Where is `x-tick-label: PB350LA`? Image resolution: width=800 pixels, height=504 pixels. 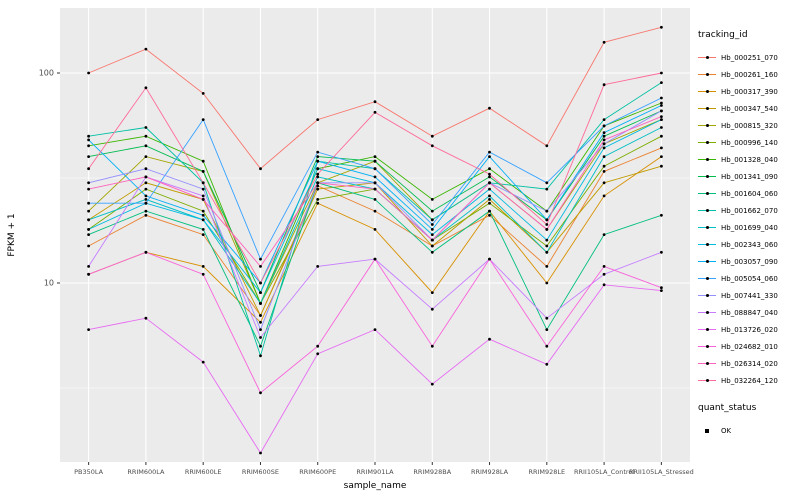 x-tick-label: PB350LA is located at coordinates (89, 472).